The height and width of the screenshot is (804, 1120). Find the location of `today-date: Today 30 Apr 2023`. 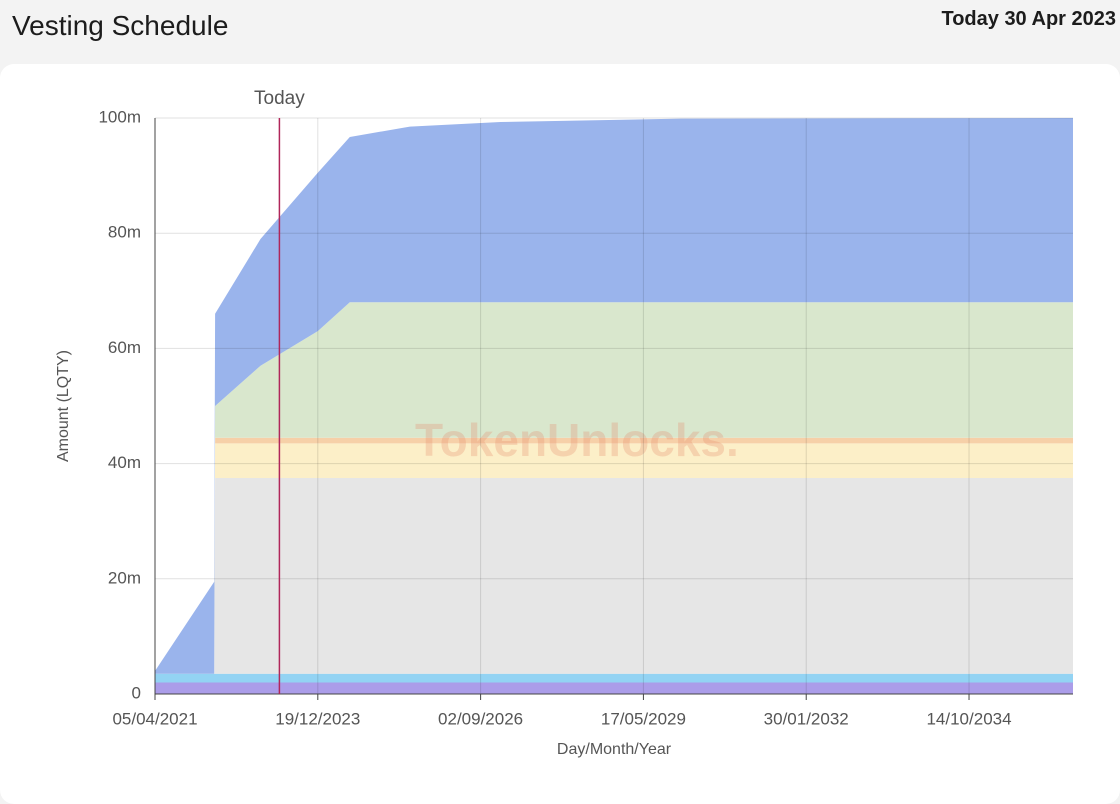

today-date: Today 30 Apr 2023 is located at coordinates (1028, 19).